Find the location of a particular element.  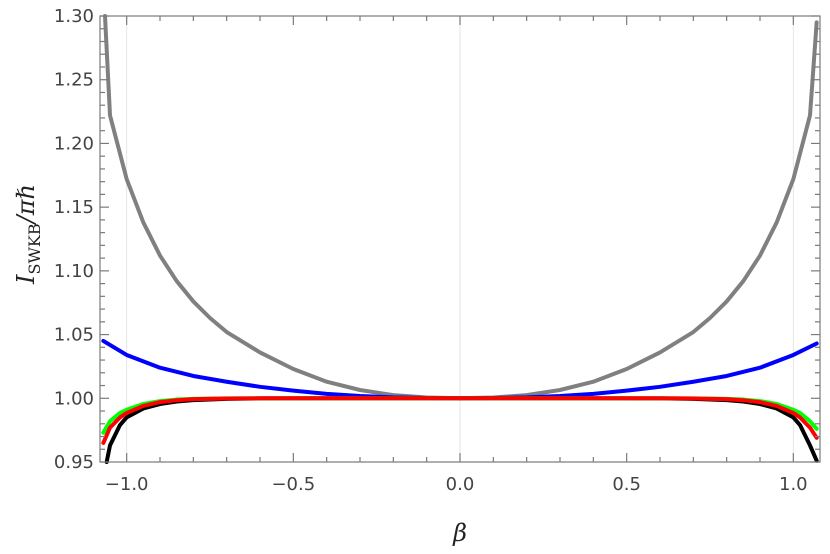

y-tick-label-0: 0.95 is located at coordinates (74, 462).